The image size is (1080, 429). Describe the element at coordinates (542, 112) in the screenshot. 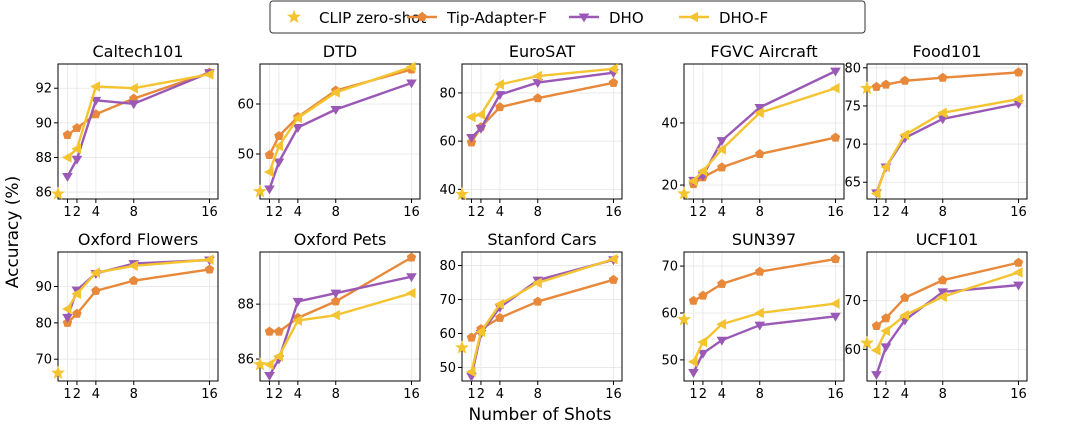

I see `series-line-tip-adapter-f` at that location.